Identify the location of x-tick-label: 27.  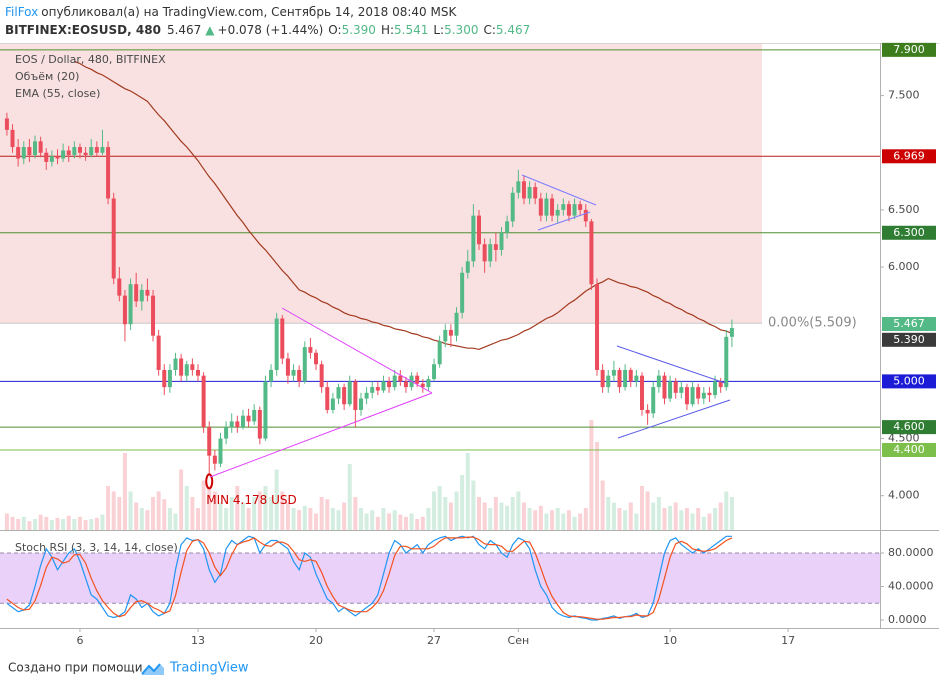
(434, 640).